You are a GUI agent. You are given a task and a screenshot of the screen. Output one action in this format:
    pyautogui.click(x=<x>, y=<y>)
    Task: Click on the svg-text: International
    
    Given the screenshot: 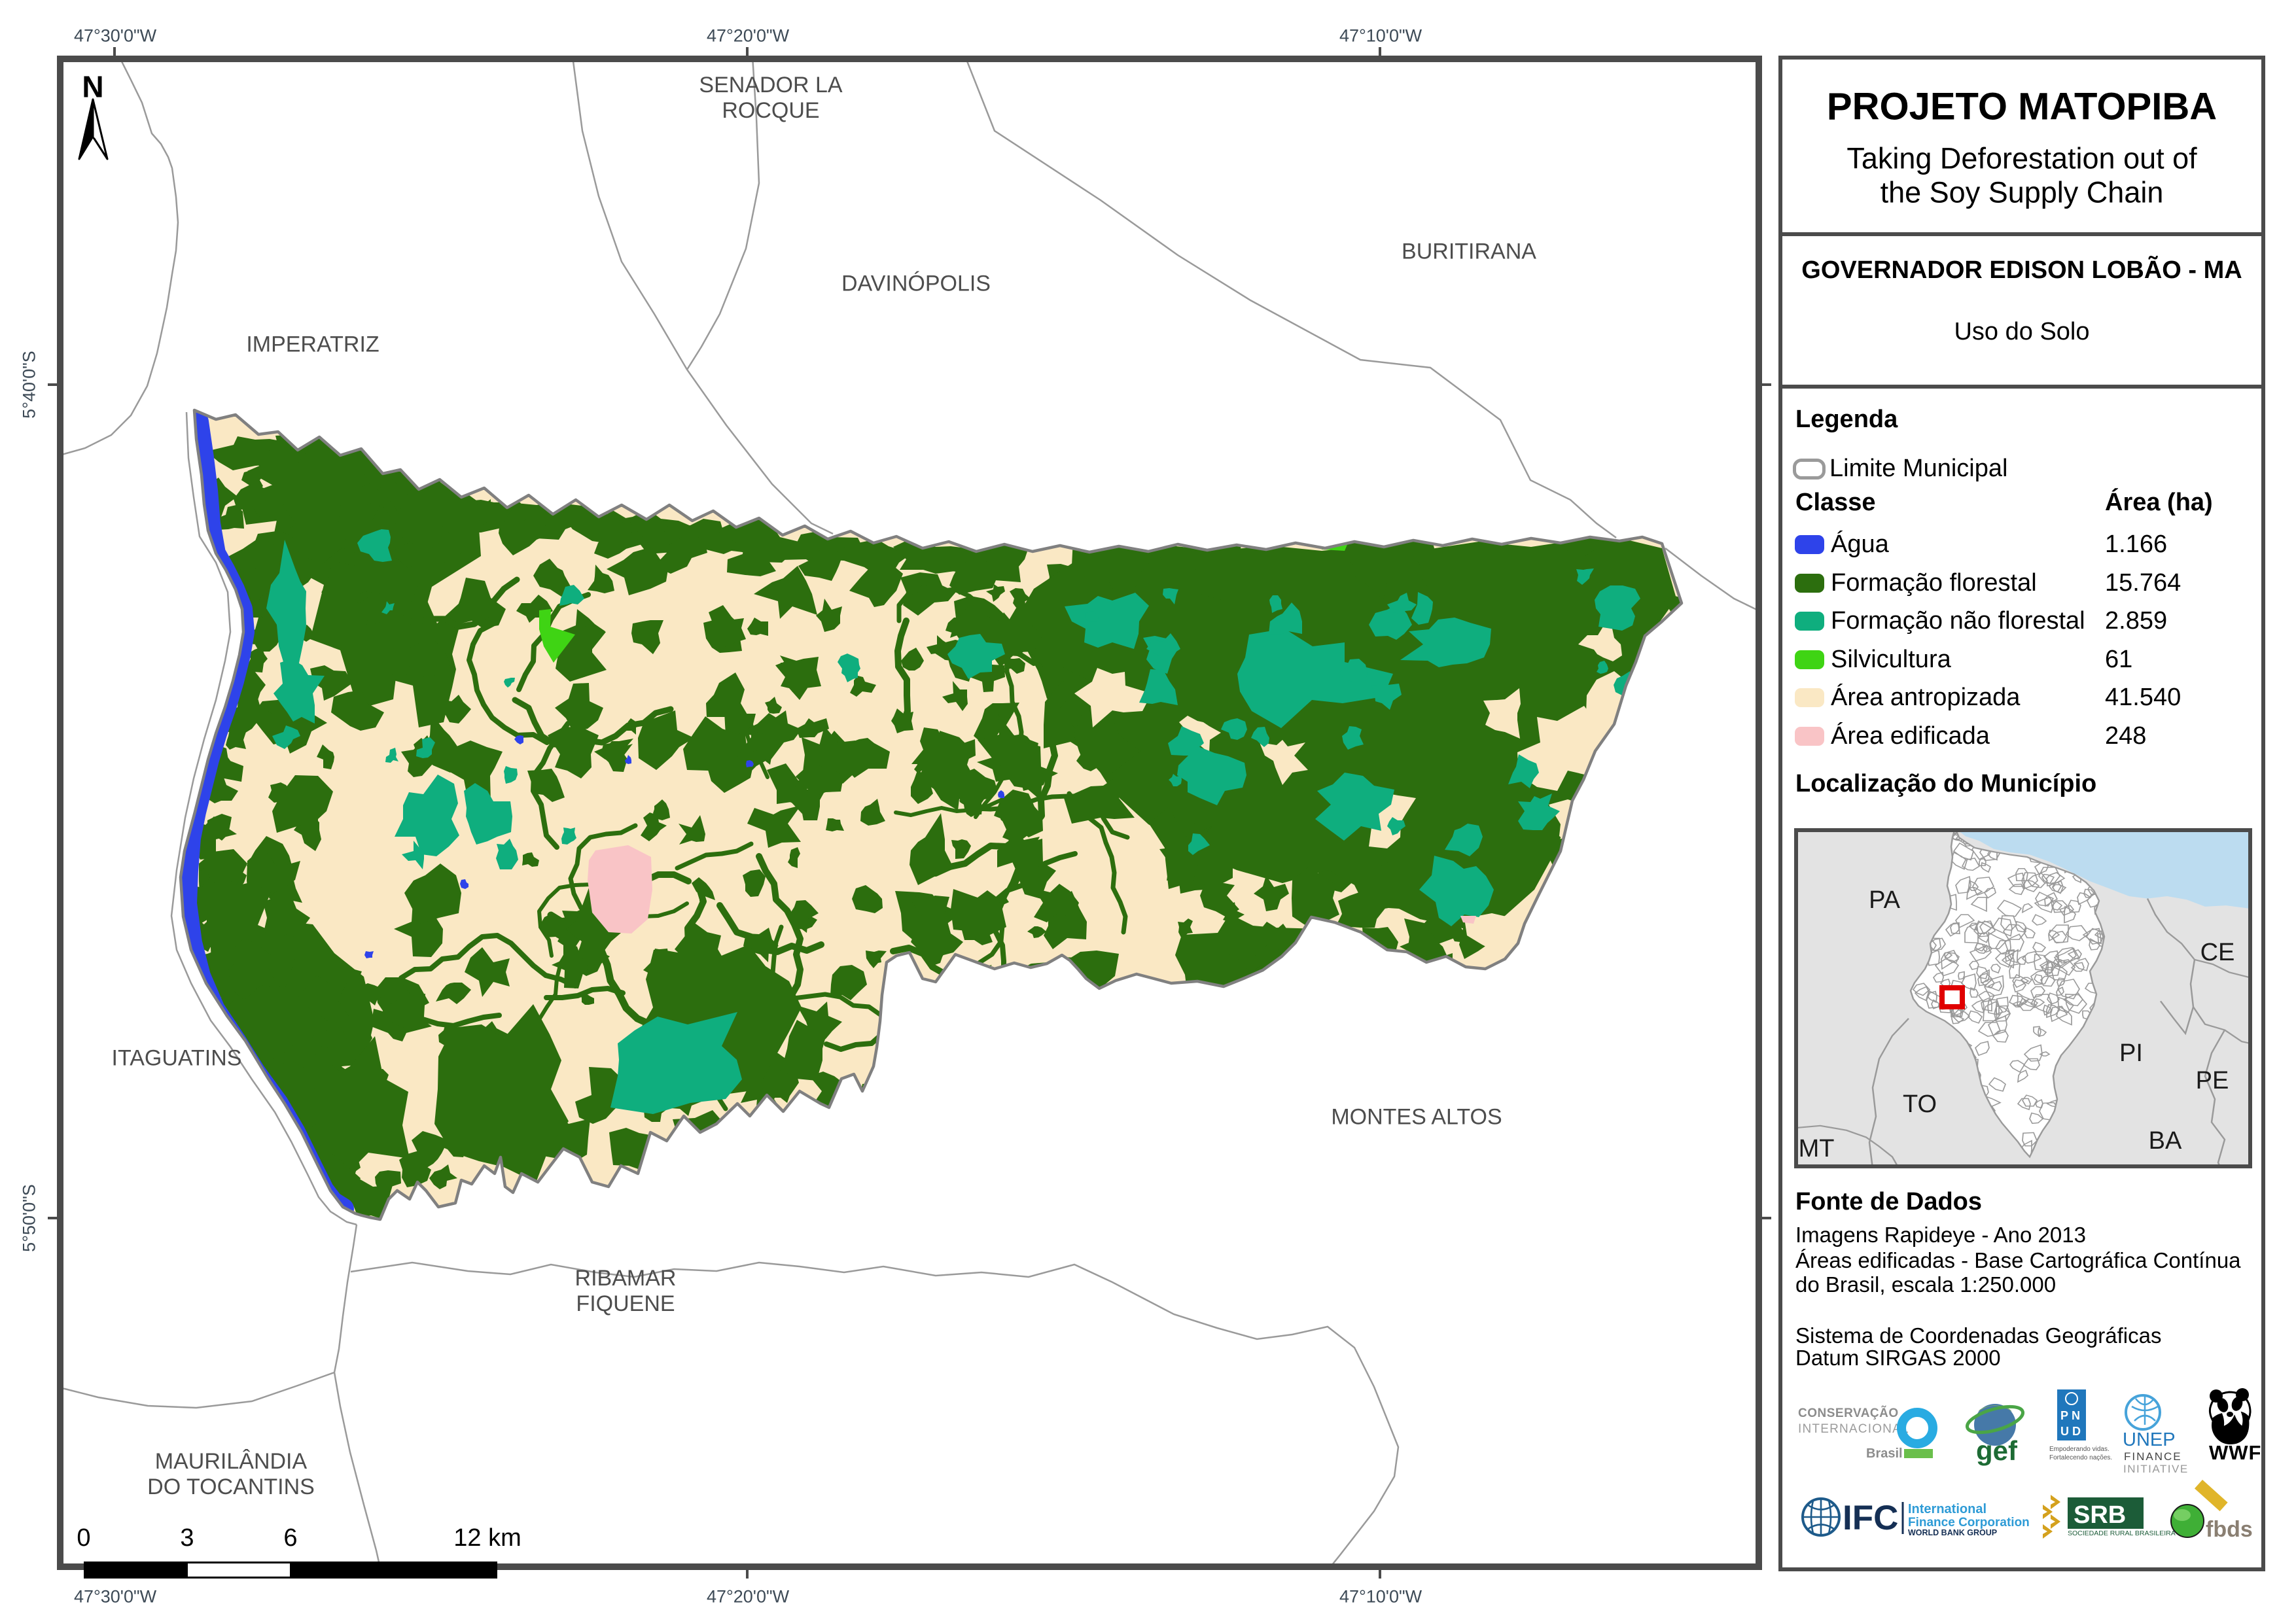 What is the action you would take?
    pyautogui.click(x=1948, y=1509)
    